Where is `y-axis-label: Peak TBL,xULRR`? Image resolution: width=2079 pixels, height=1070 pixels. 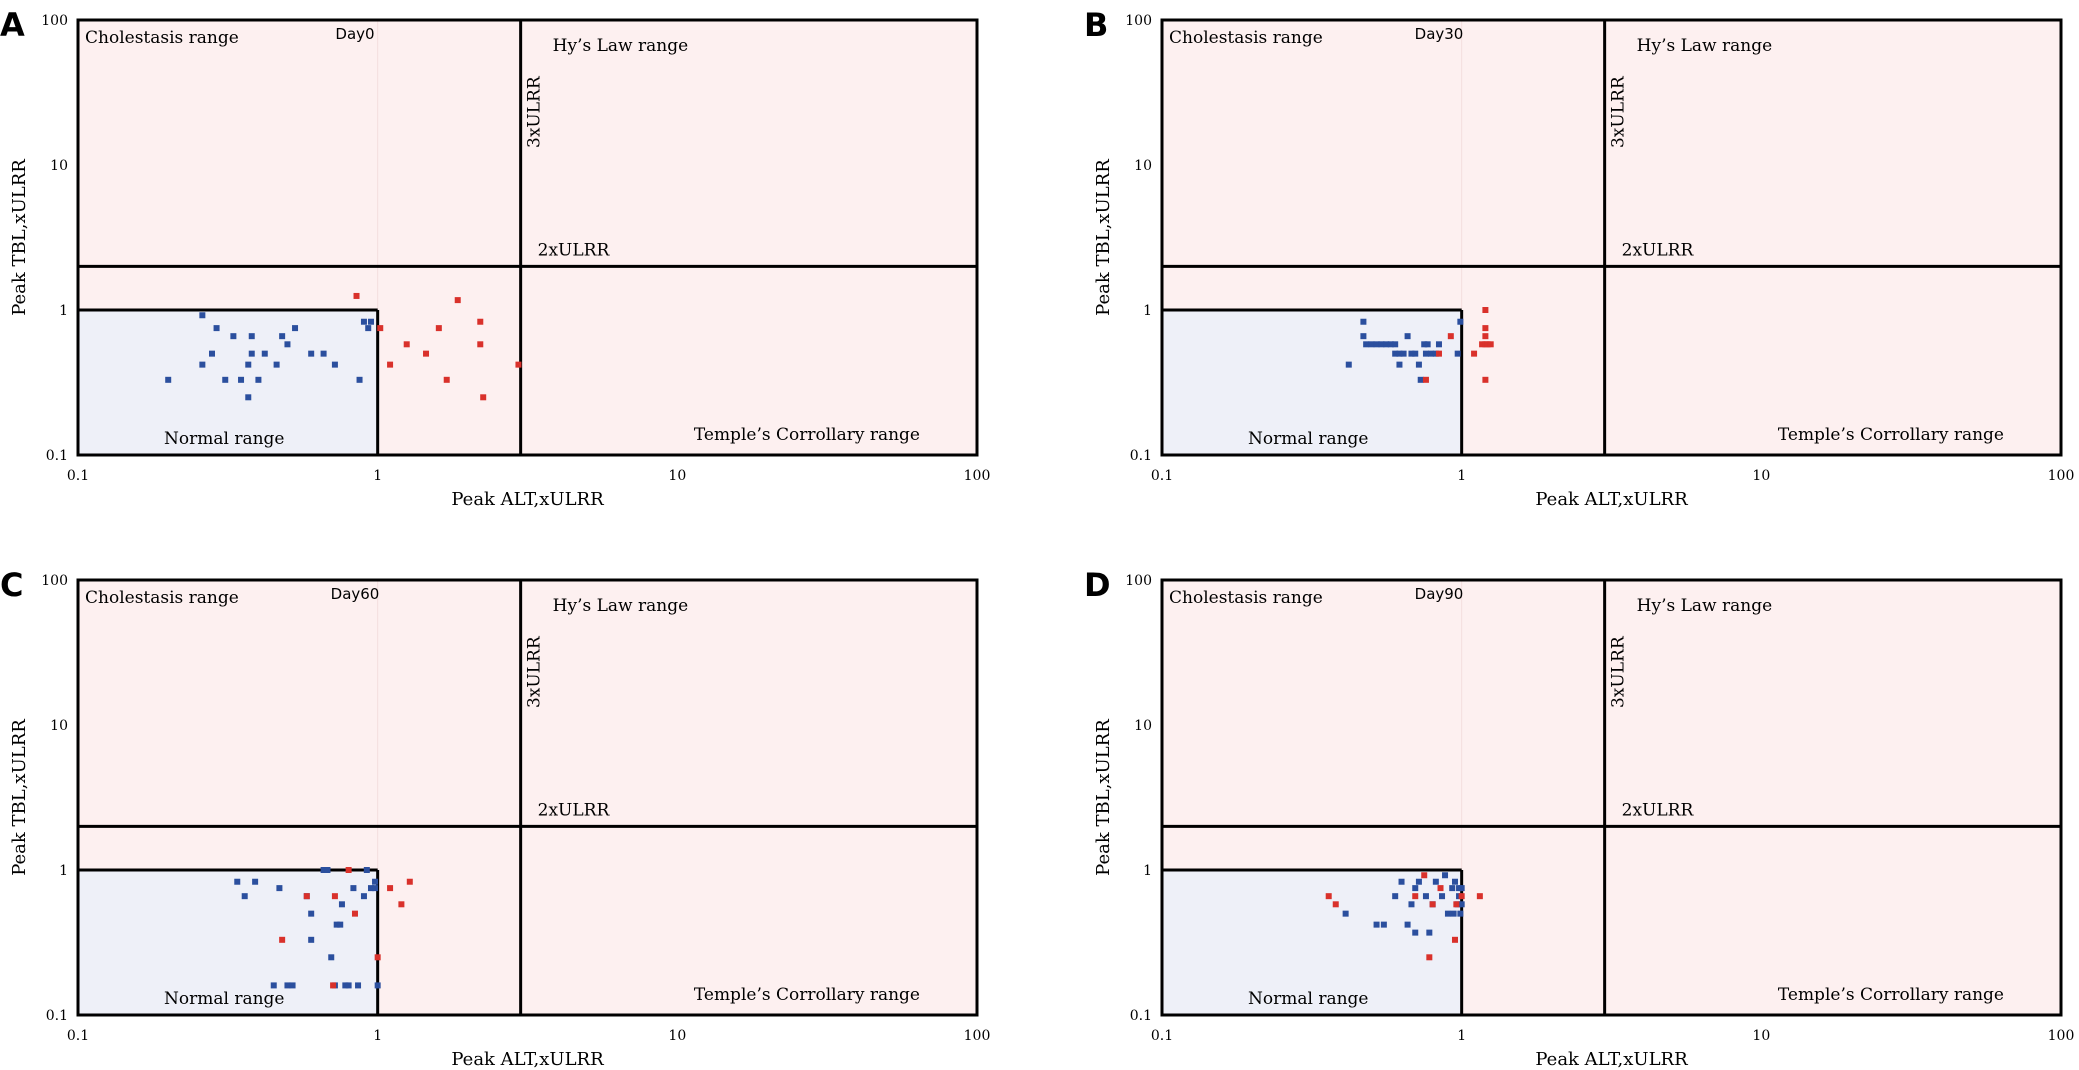 y-axis-label: Peak TBL,xULRR is located at coordinates (19, 237).